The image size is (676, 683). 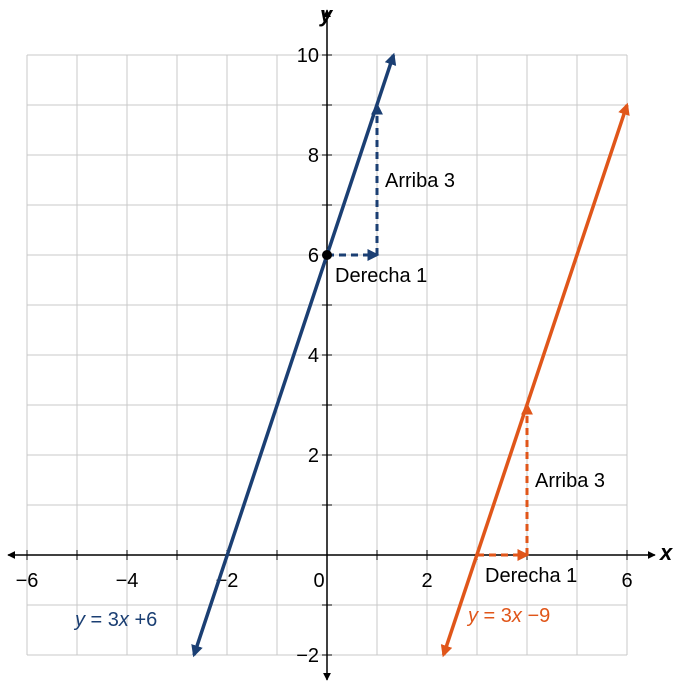 I want to click on y-tick-label: −2, so click(x=307, y=656).